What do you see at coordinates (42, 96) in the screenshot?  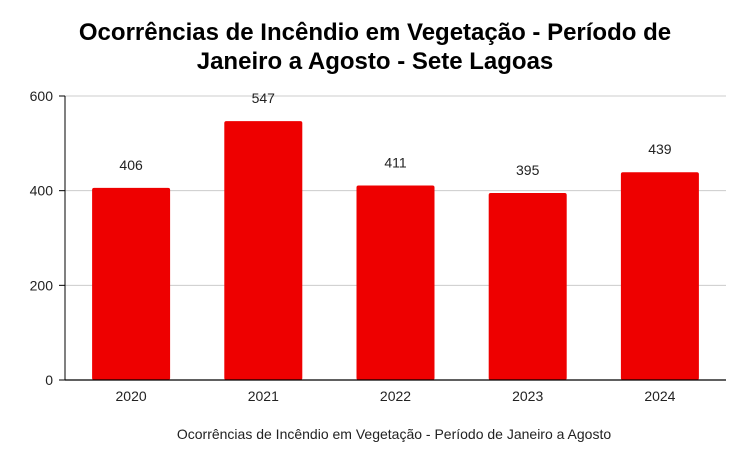 I see `y-tick-label: 600` at bounding box center [42, 96].